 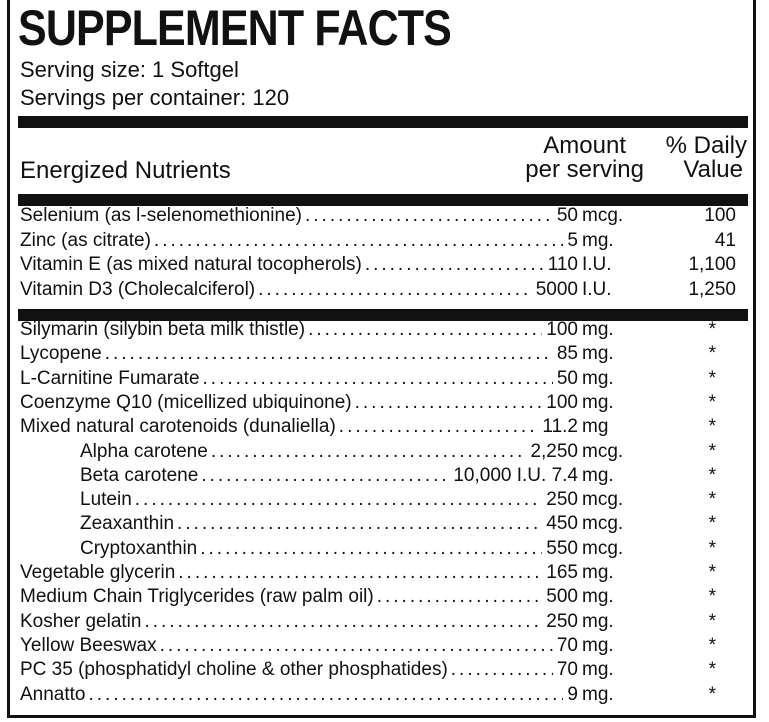 I want to click on nutrient-name: Mixed natural carotenoids (dunaliella), so click(x=178, y=427).